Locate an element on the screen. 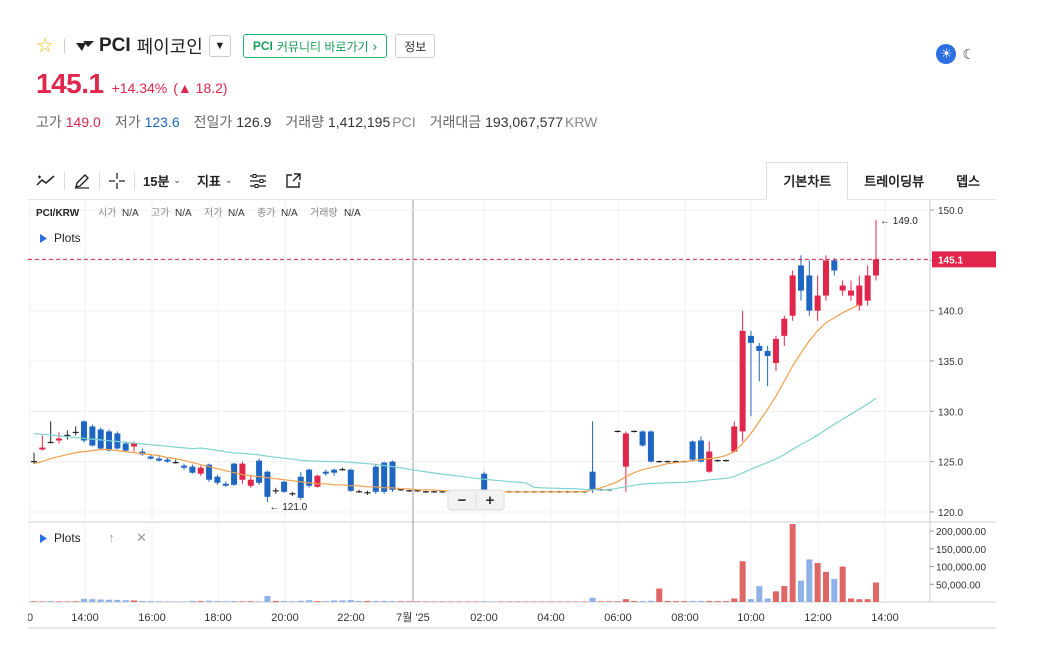 Image resolution: width=1041 pixels, height=665 pixels. moon-icon: ☾ is located at coordinates (968, 53).